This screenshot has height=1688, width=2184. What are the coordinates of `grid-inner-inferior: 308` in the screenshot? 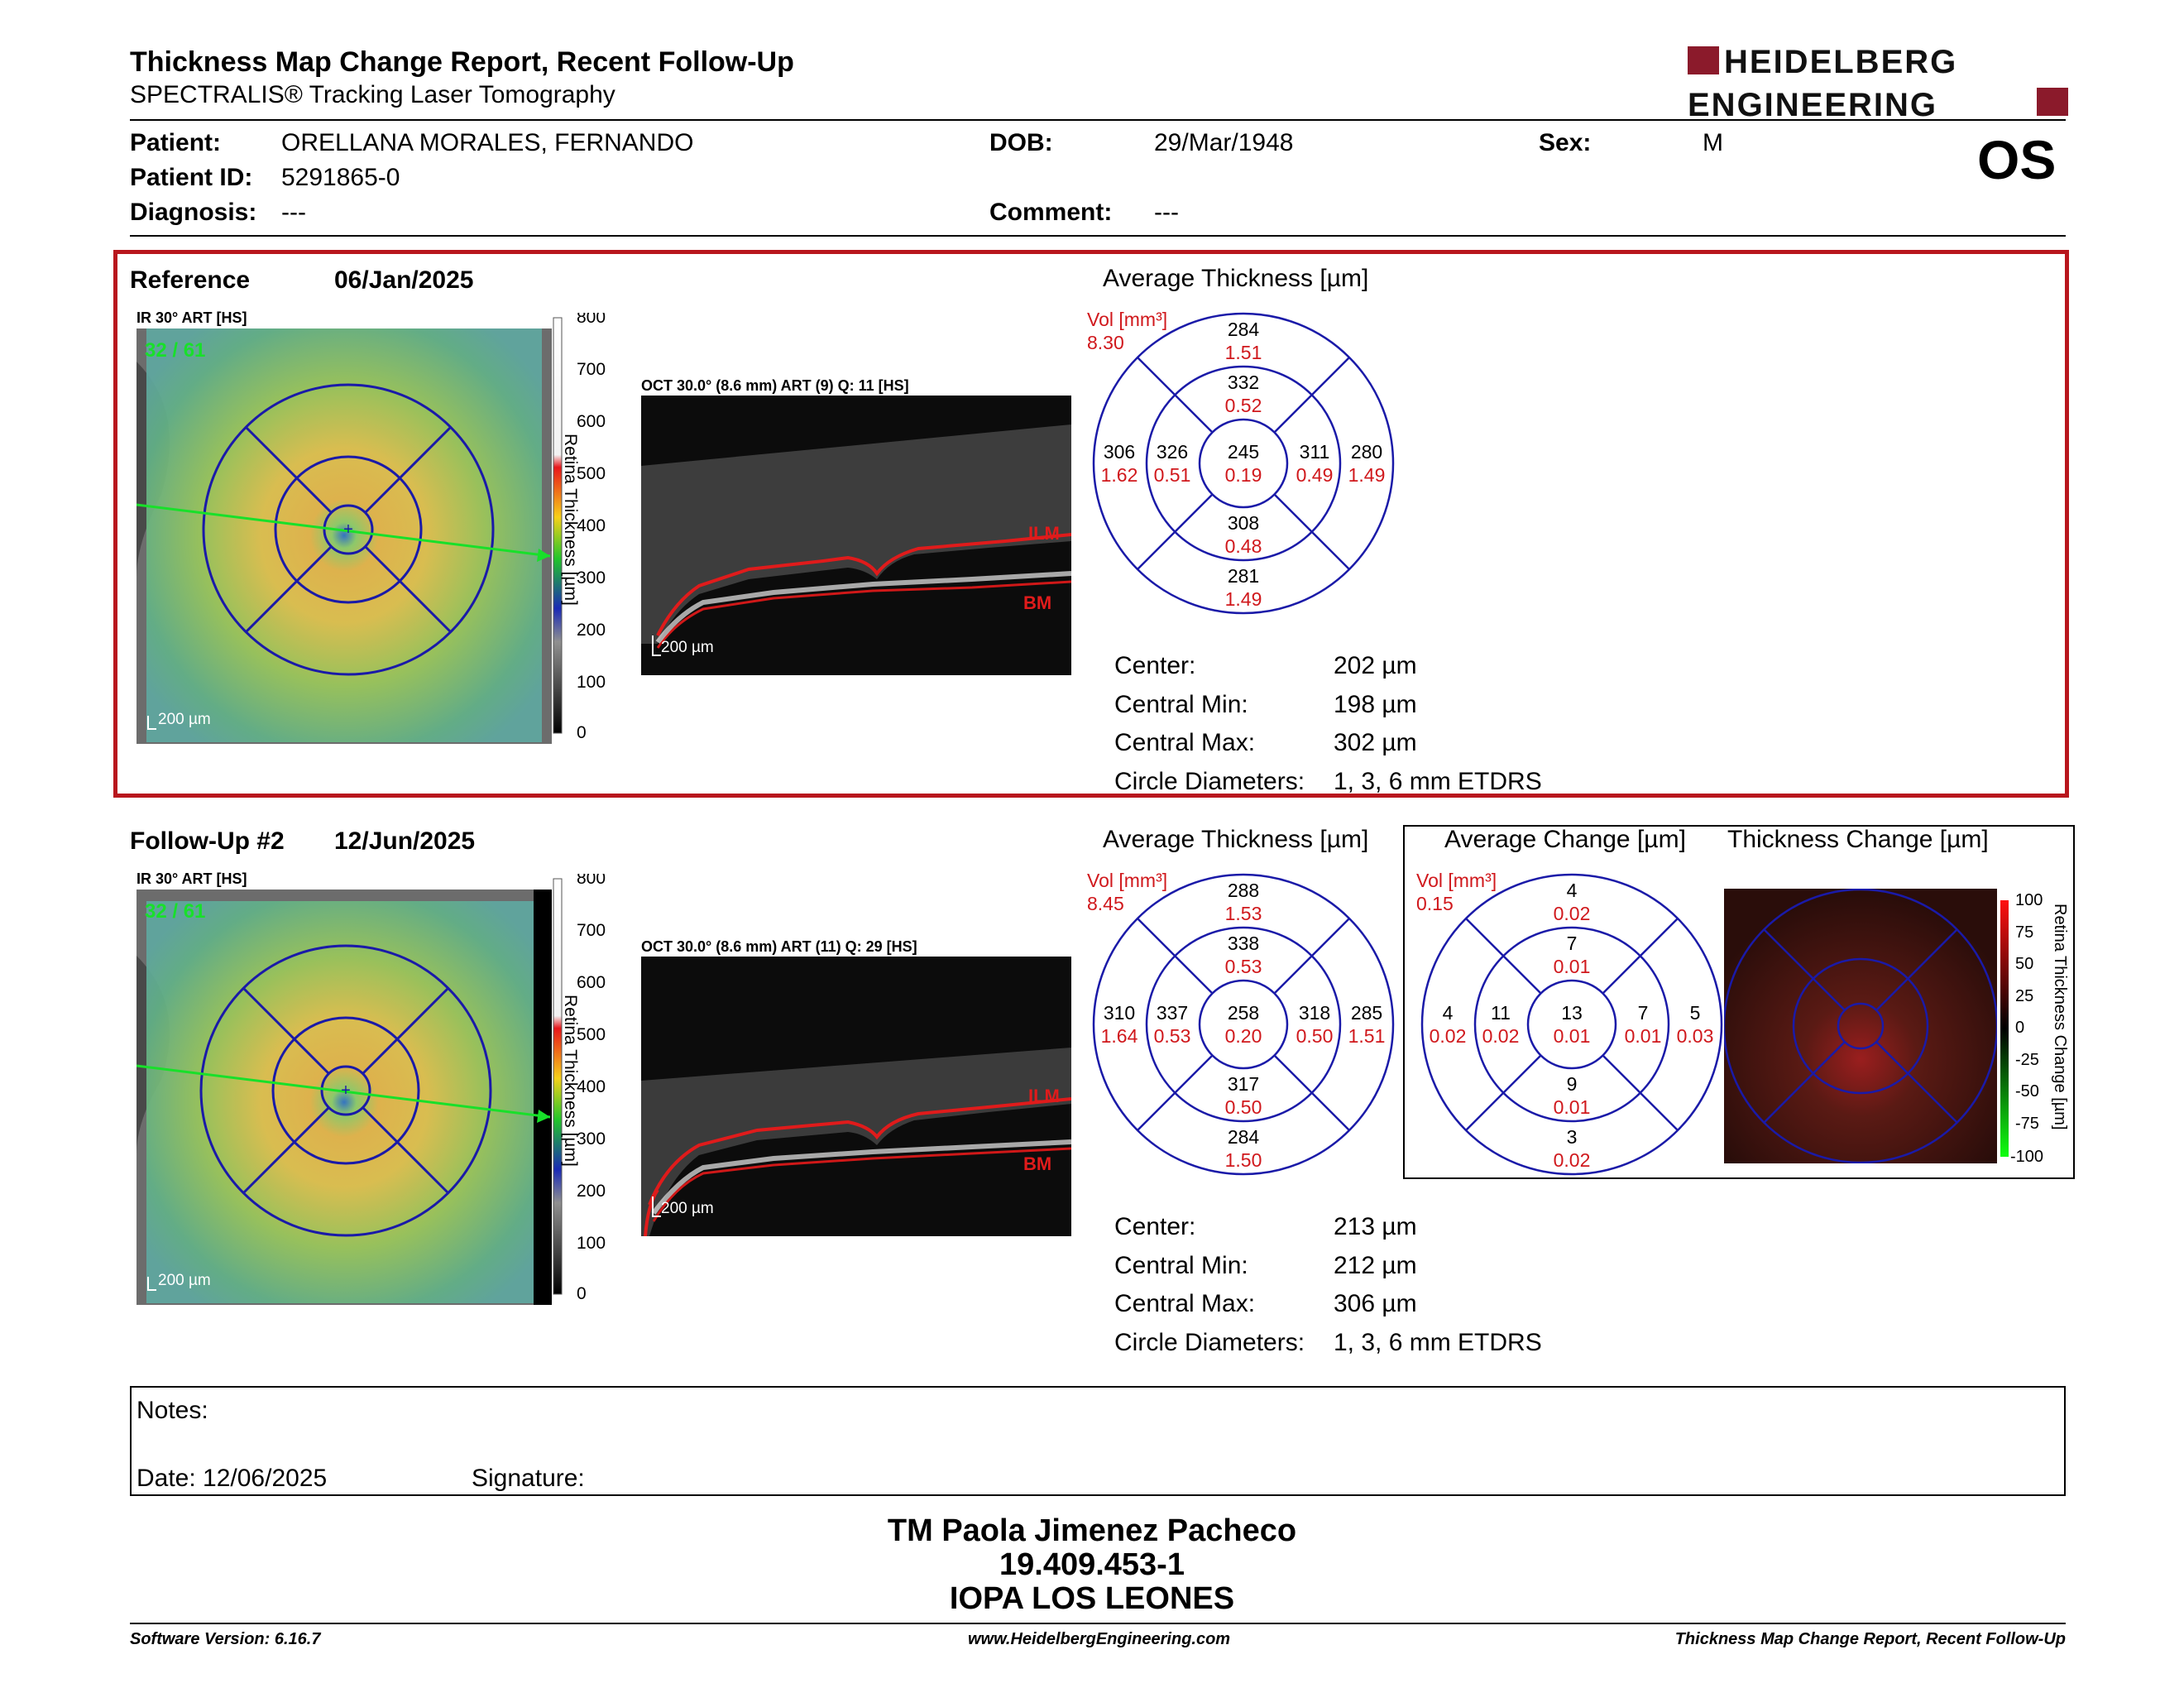 It's located at (1243, 523).